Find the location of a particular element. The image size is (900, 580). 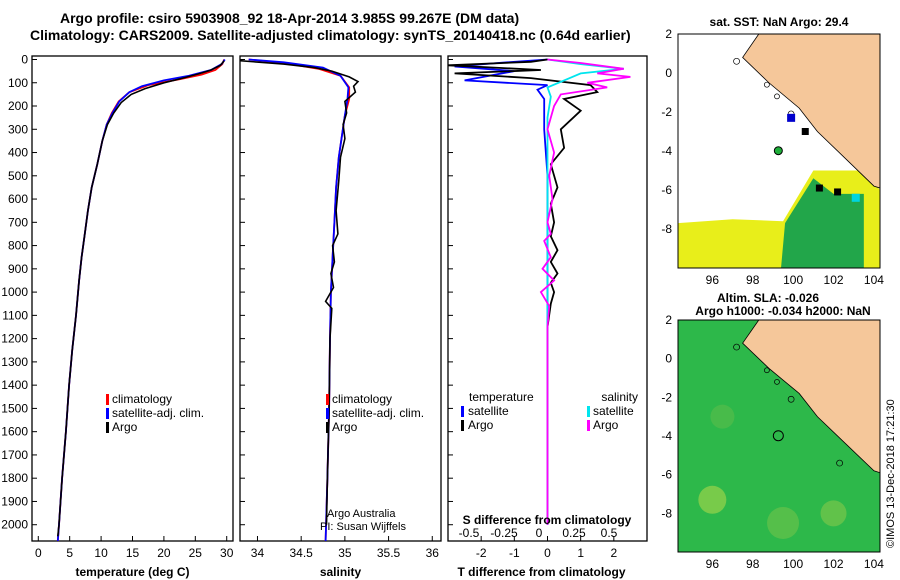

temperature-ytick-label: 0 is located at coordinates (24, 59).